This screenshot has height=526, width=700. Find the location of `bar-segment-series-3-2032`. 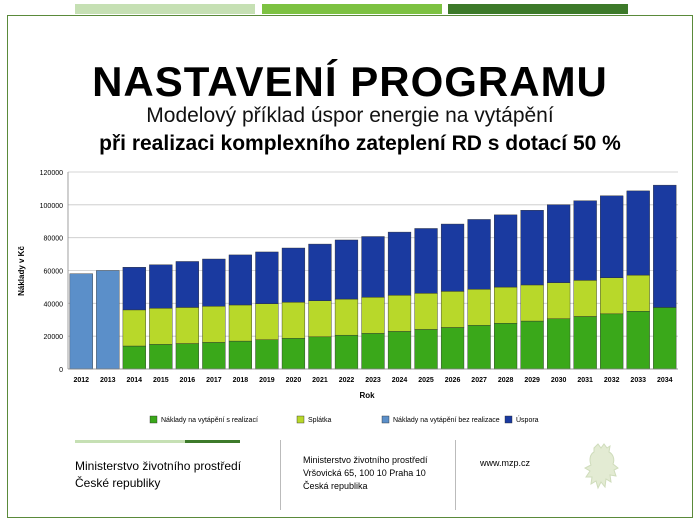

bar-segment-series-3-2032 is located at coordinates (612, 236).